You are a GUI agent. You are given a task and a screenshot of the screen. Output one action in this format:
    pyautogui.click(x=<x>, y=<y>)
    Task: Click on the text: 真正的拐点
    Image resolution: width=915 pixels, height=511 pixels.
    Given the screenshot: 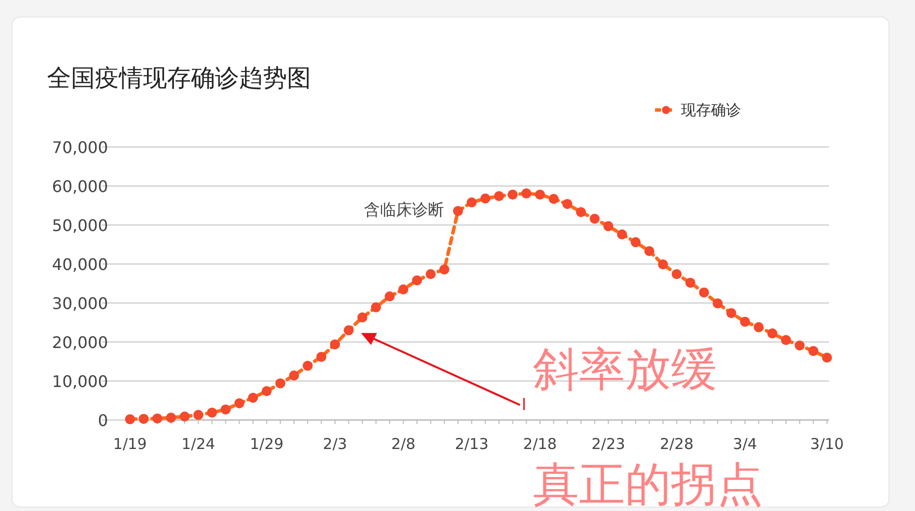 What is the action you would take?
    pyautogui.click(x=648, y=484)
    